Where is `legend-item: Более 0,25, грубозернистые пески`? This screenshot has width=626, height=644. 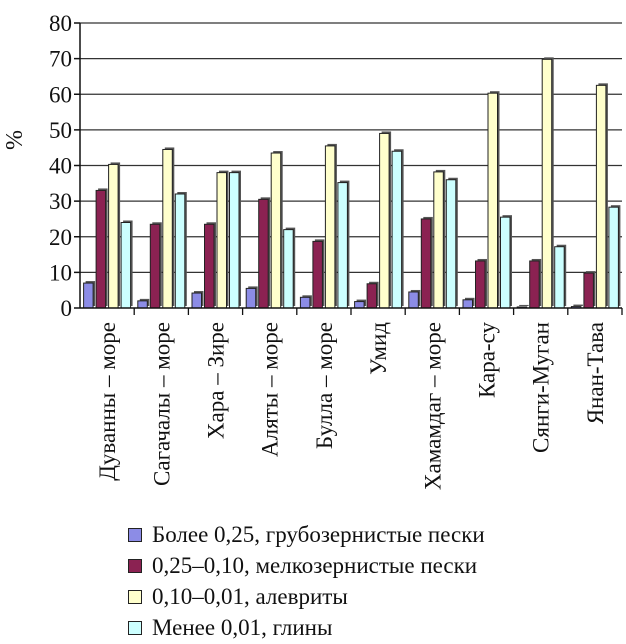 legend-item: Более 0,25, грубозернистые пески is located at coordinates (306, 534).